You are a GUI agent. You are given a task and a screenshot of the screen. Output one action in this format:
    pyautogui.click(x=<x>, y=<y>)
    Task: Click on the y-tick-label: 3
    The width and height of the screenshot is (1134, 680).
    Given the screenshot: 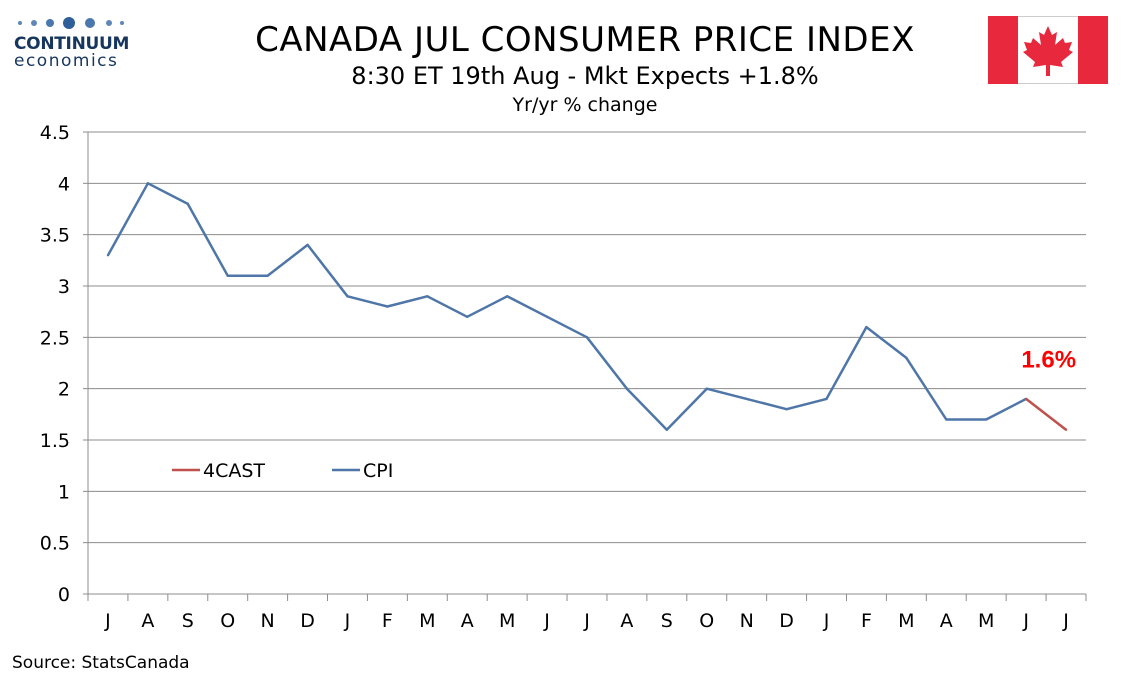 What is the action you would take?
    pyautogui.click(x=64, y=287)
    